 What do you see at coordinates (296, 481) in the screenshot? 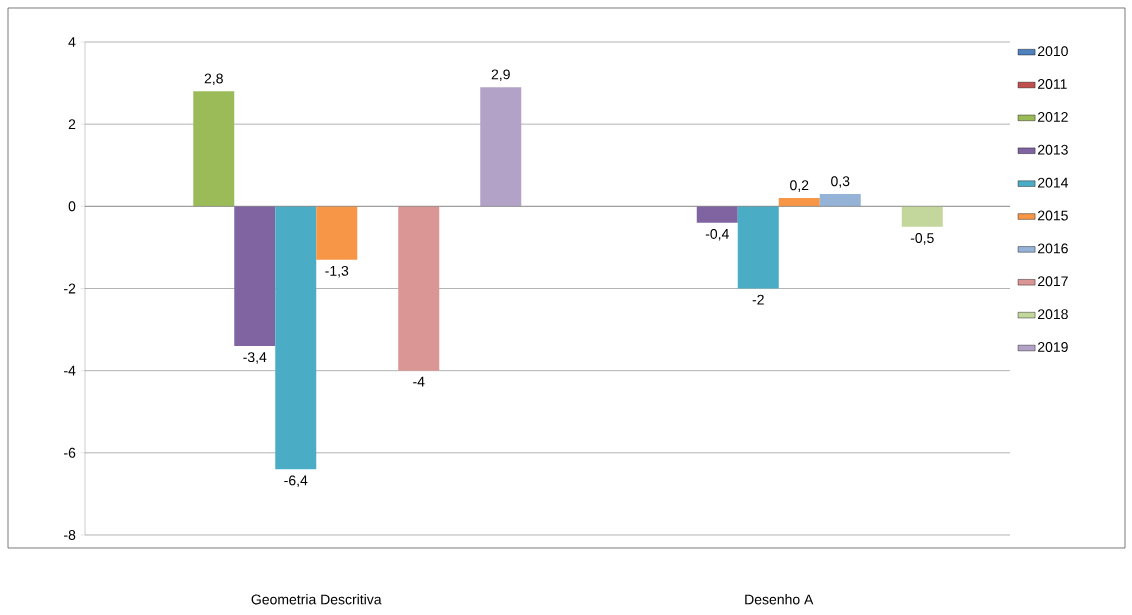
I see `data-label: -6,4` at bounding box center [296, 481].